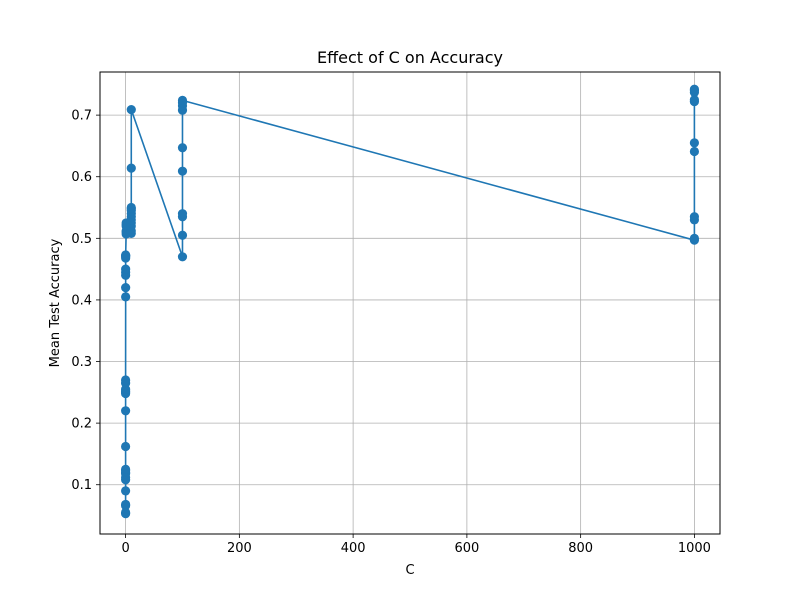 This screenshot has height=600, width=800. What do you see at coordinates (125, 548) in the screenshot?
I see `x-tick-label: 0` at bounding box center [125, 548].